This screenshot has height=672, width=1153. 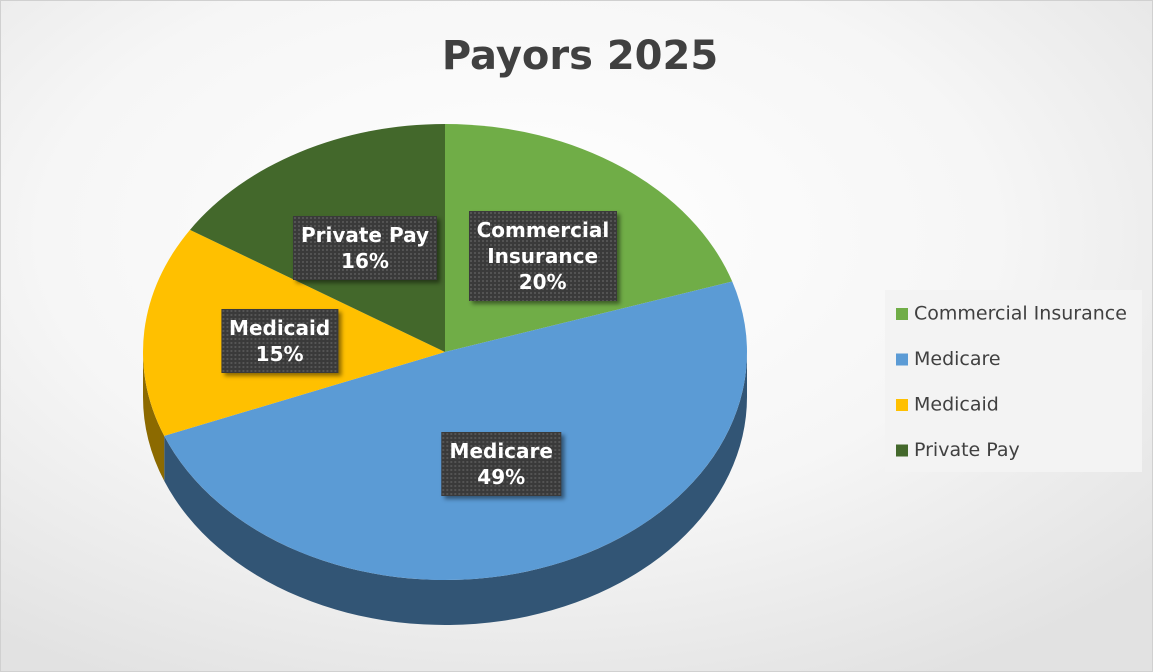 What do you see at coordinates (501, 476) in the screenshot?
I see `label-value: 49%` at bounding box center [501, 476].